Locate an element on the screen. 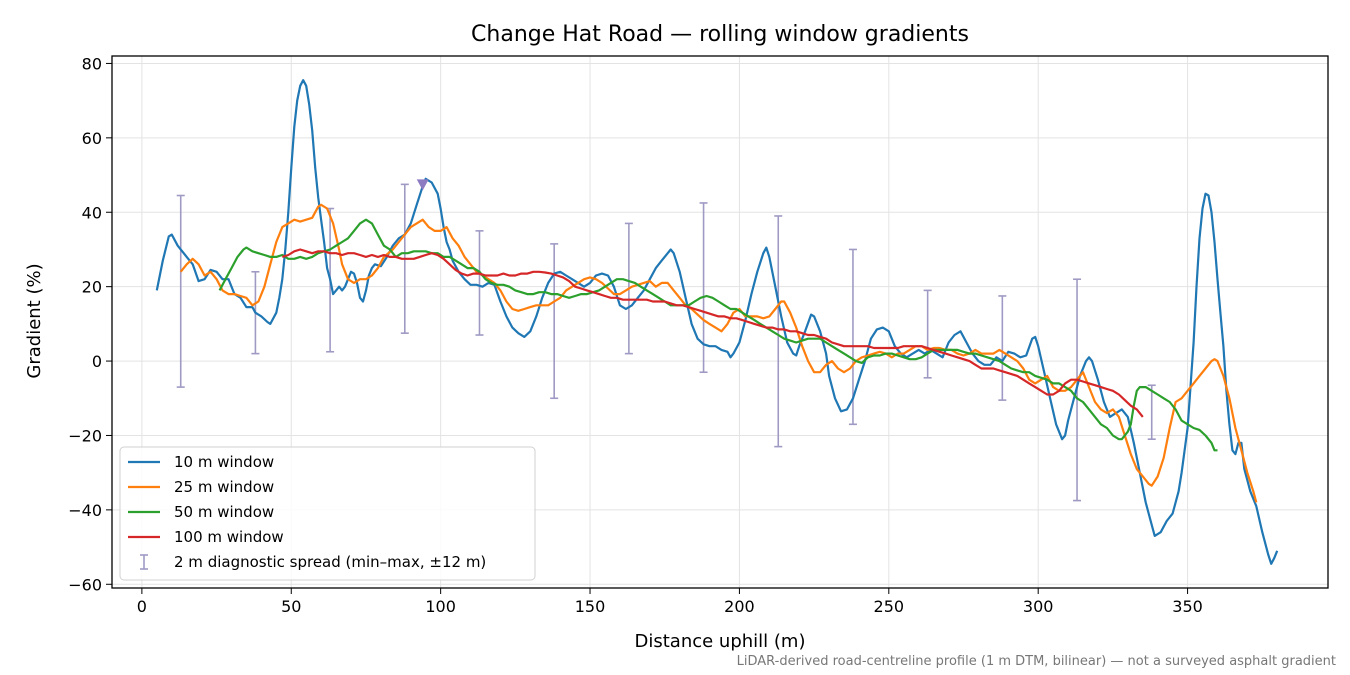 The image size is (1350, 675). peak-marker is located at coordinates (422, 185).